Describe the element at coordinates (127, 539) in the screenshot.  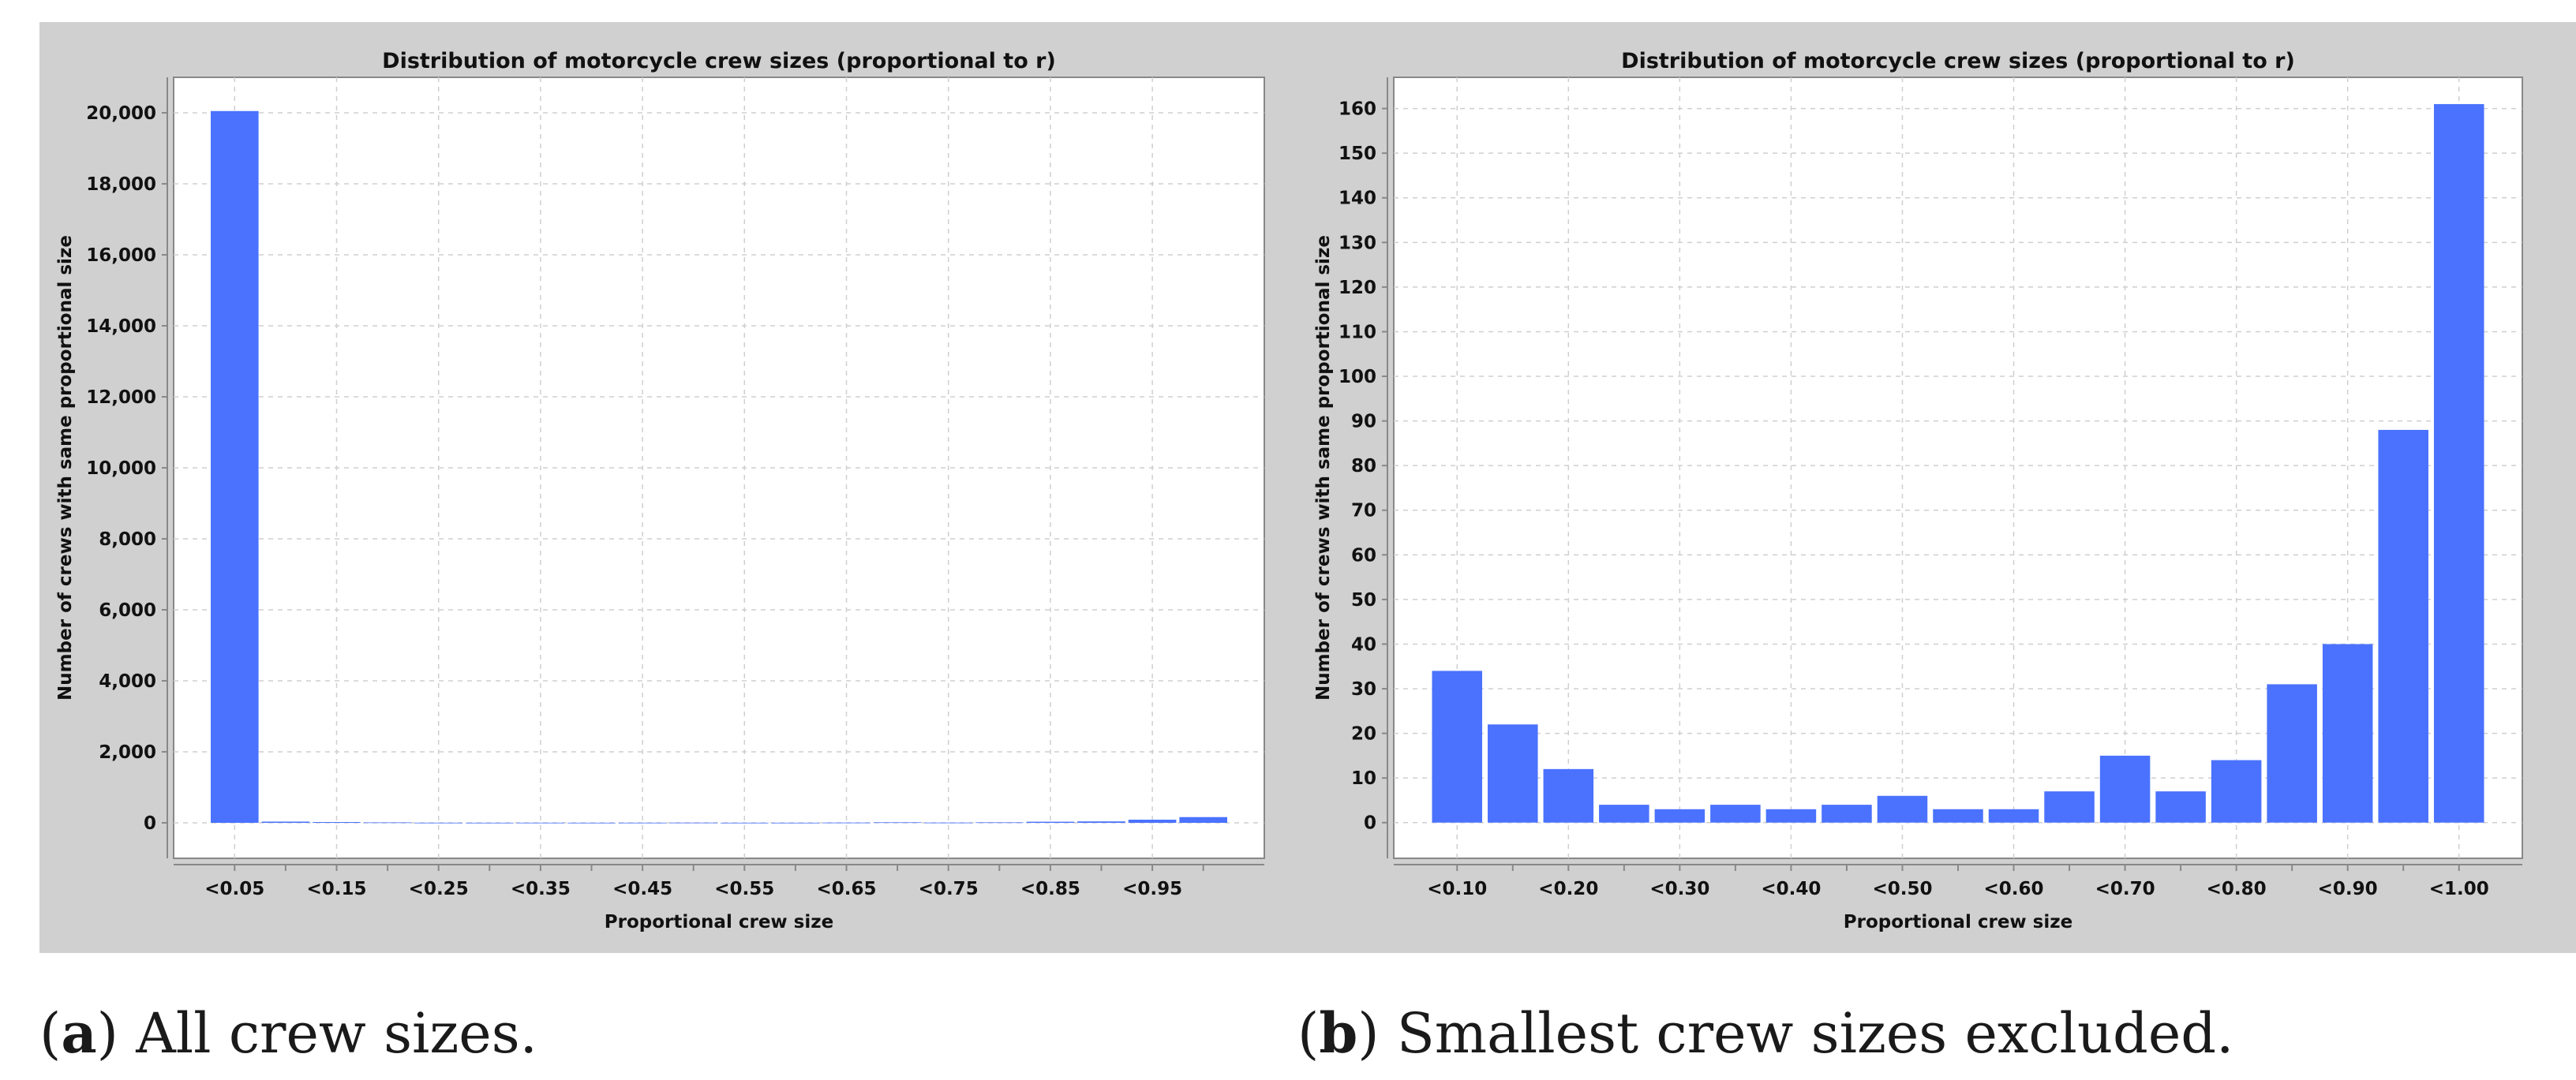
I see `y-tick-label: 8,000` at that location.